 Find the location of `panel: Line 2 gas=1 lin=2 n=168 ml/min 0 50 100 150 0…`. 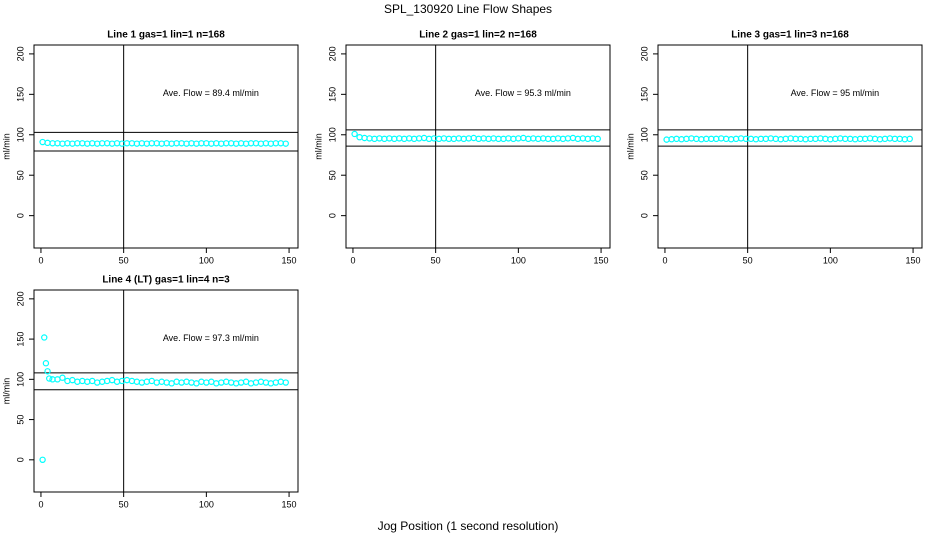

panel: Line 2 gas=1 lin=2 n=168 ml/min 0 50 100 150 0… is located at coordinates (462, 147).